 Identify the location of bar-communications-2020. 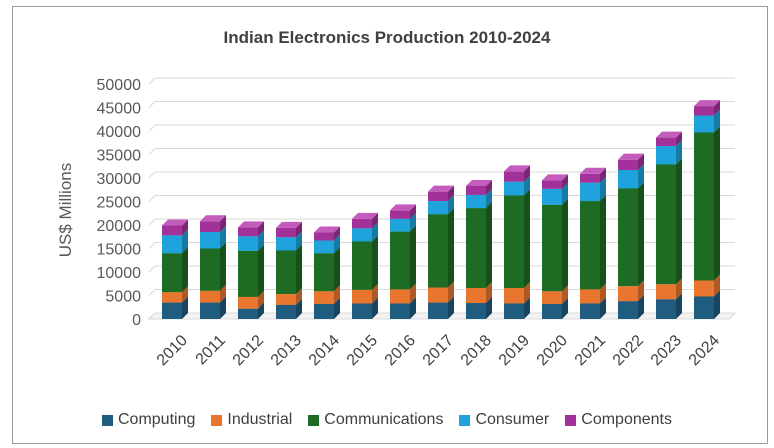
(552, 248).